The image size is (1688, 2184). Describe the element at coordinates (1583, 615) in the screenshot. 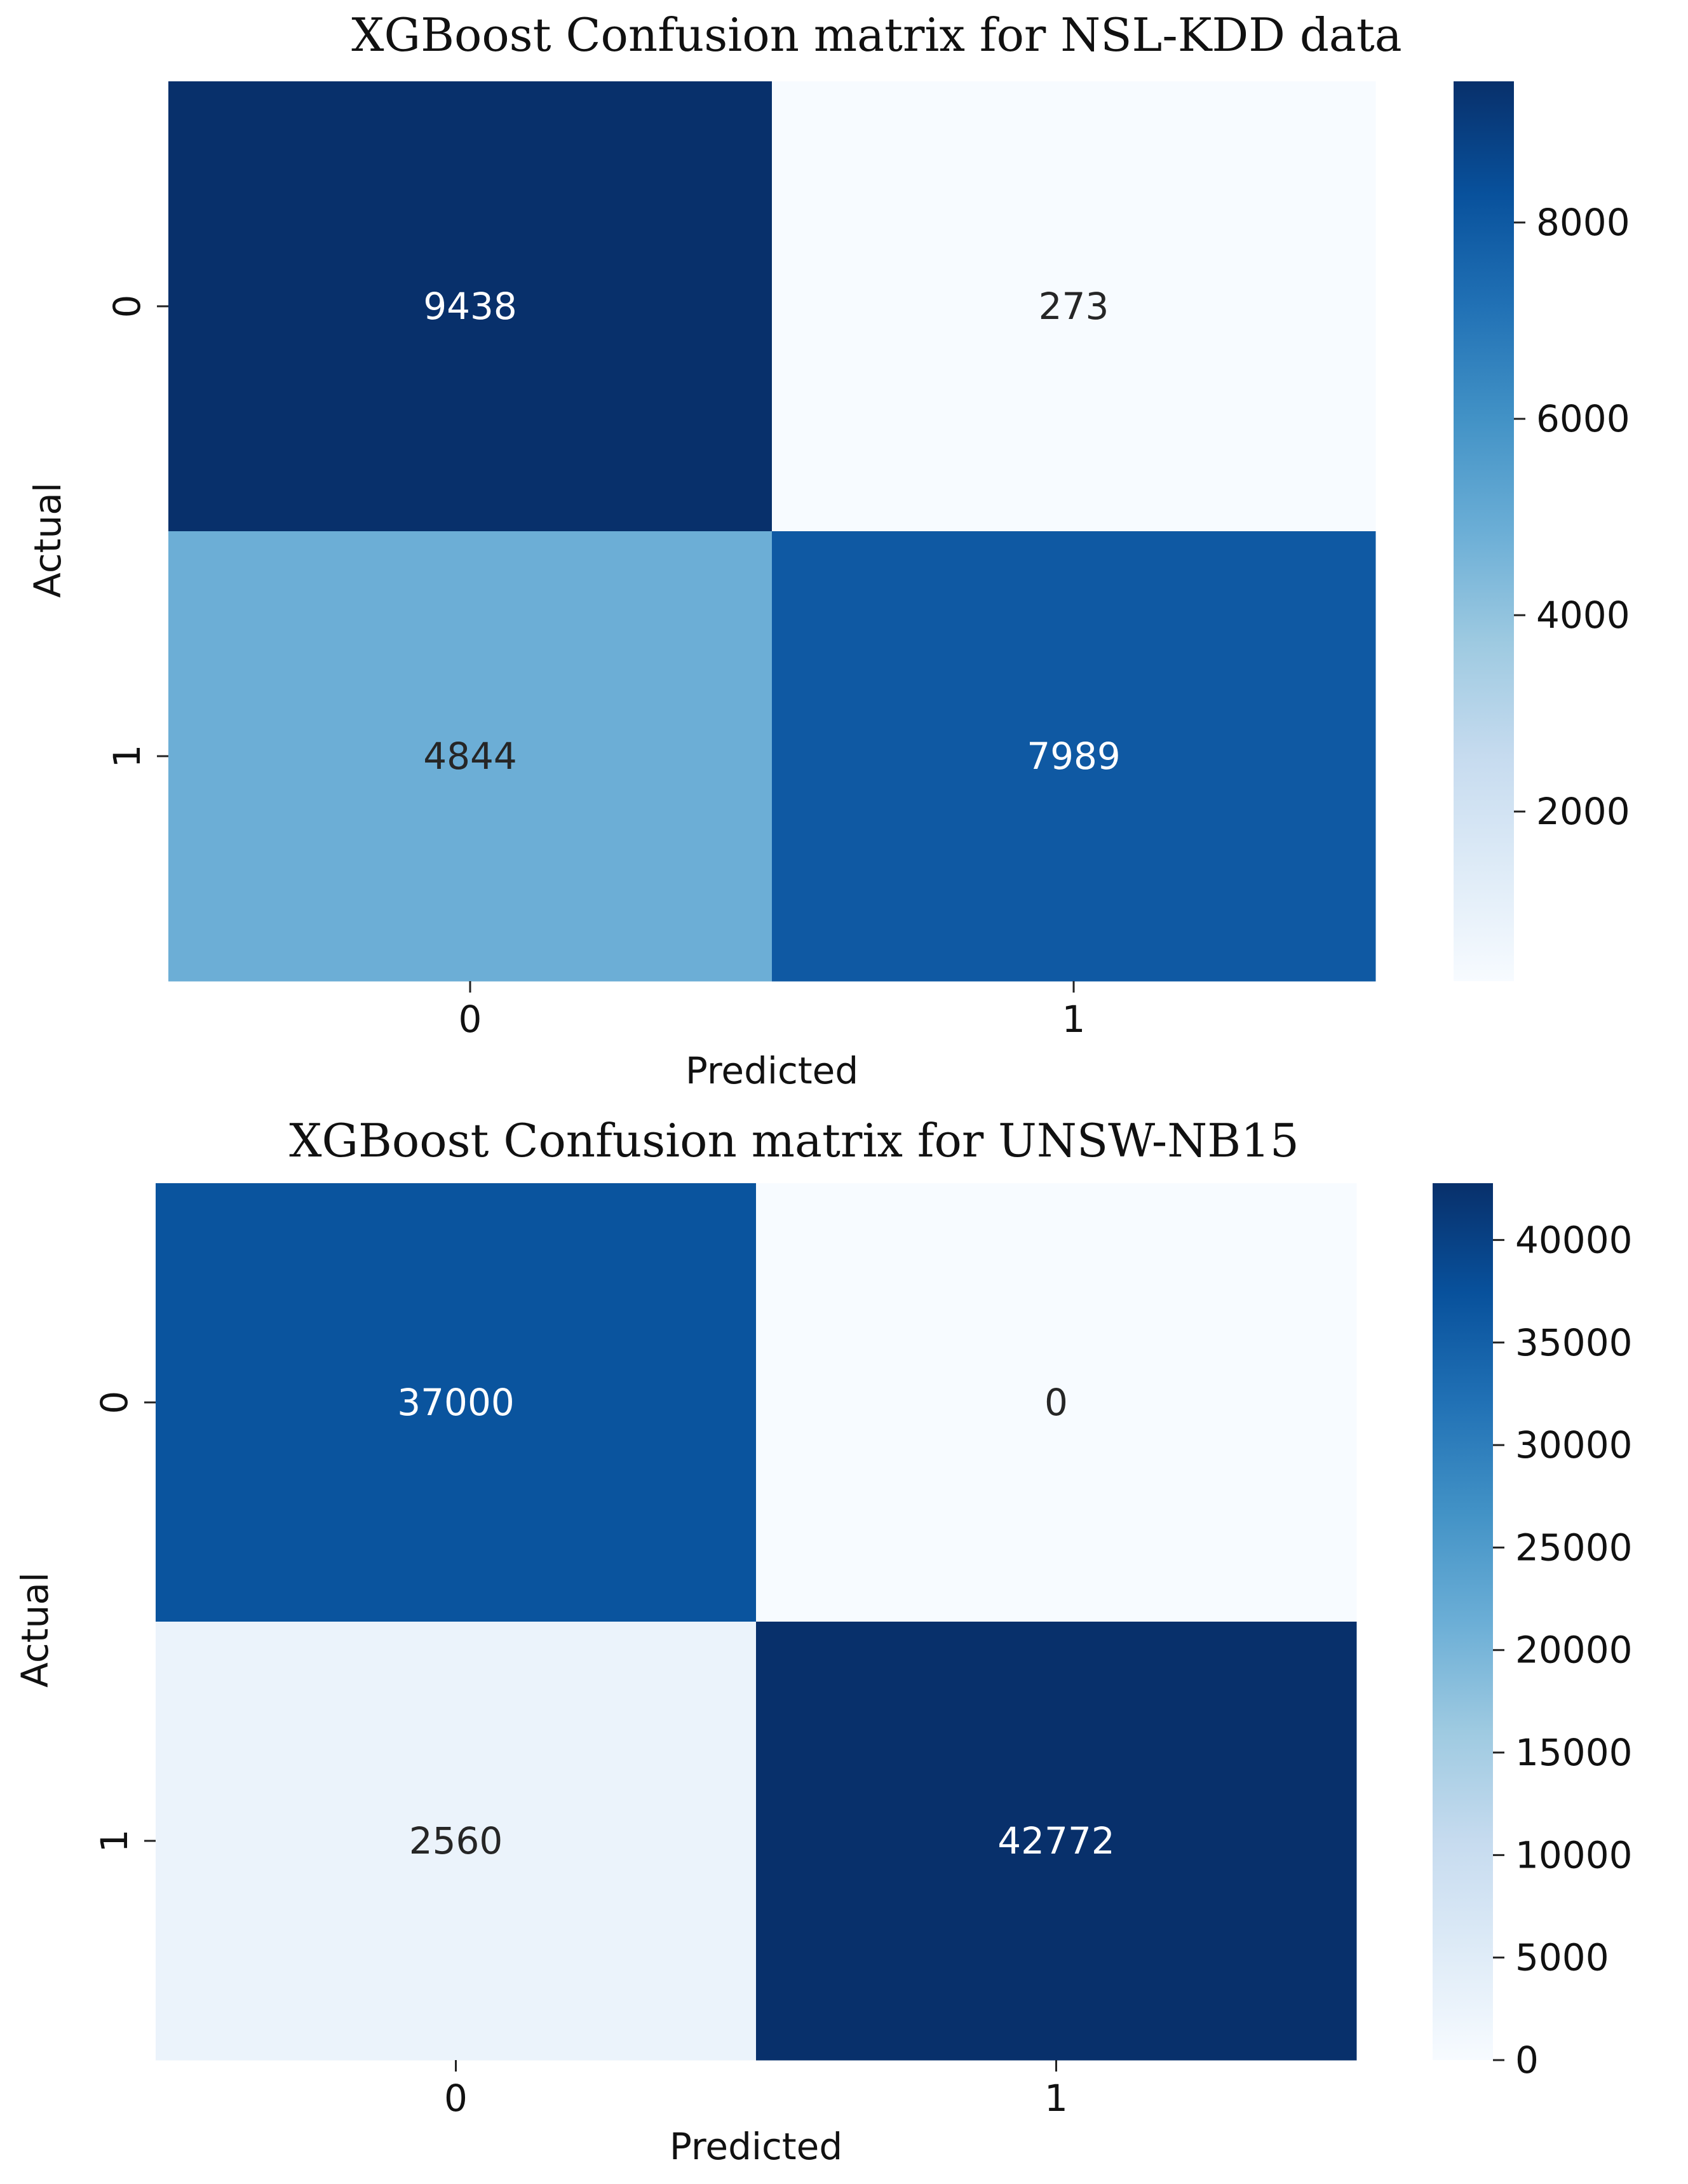

I see `colorbar-tick-label: 4000` at that location.